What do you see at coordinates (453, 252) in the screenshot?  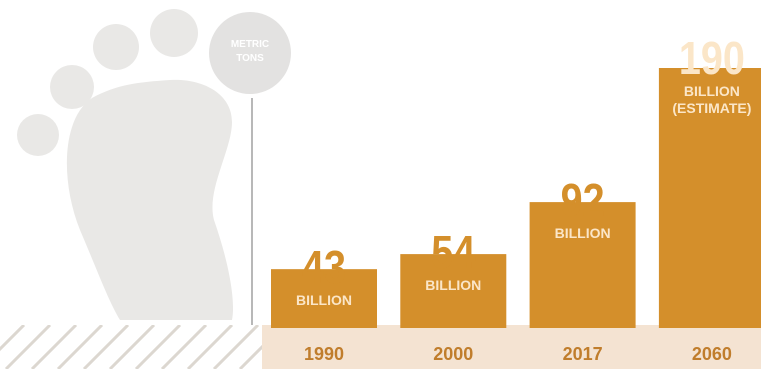 I see `value-label-2000: 54` at bounding box center [453, 252].